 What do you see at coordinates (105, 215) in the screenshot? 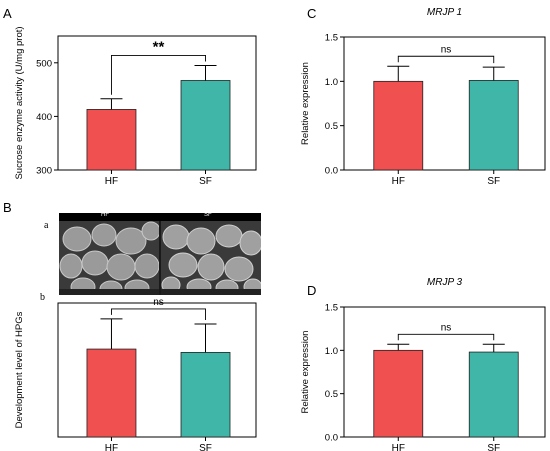
I see `micrograph-label-hf: HF` at bounding box center [105, 215].